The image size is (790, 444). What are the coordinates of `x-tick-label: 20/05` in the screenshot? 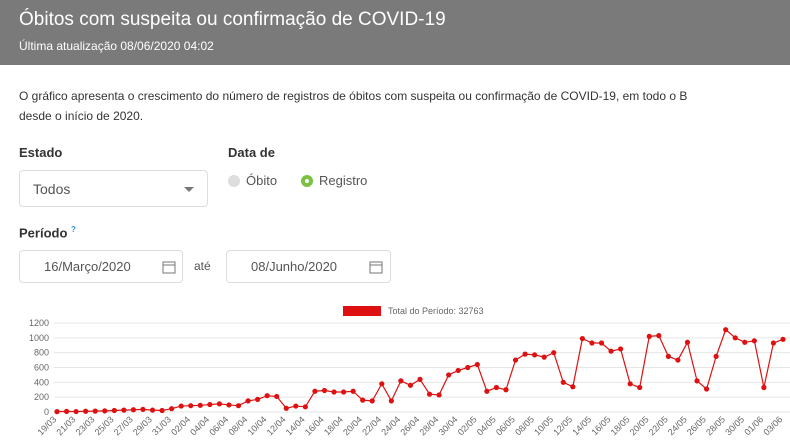 It's located at (639, 425).